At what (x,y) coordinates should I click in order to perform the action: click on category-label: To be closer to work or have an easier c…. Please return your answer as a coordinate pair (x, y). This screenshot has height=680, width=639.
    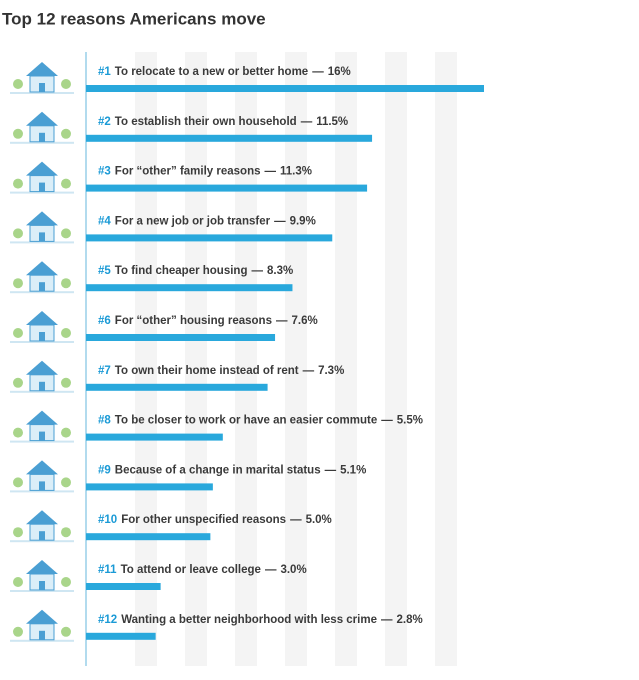
    Looking at the image, I should click on (246, 421).